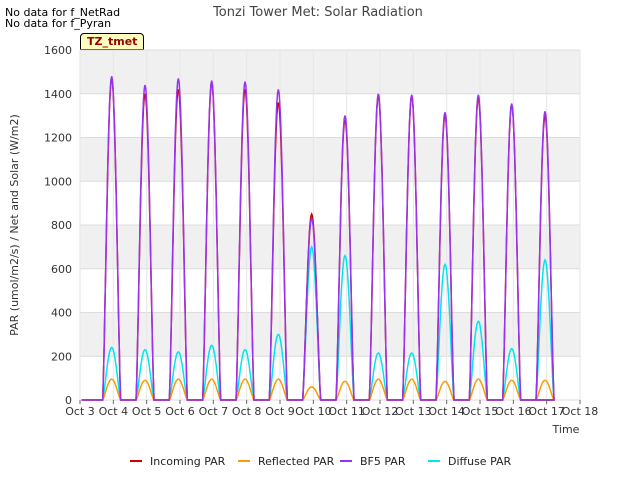 This screenshot has width=640, height=480. Describe the element at coordinates (58, 138) in the screenshot. I see `y-tick-label: 1200` at that location.